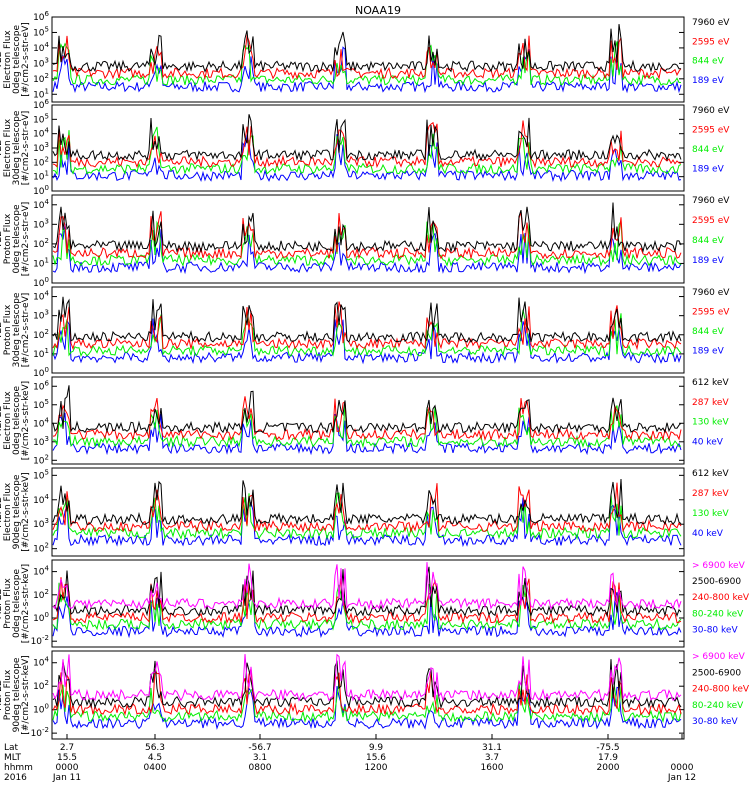  Describe the element at coordinates (15, 778) in the screenshot. I see `x-row-label: 2016` at that location.